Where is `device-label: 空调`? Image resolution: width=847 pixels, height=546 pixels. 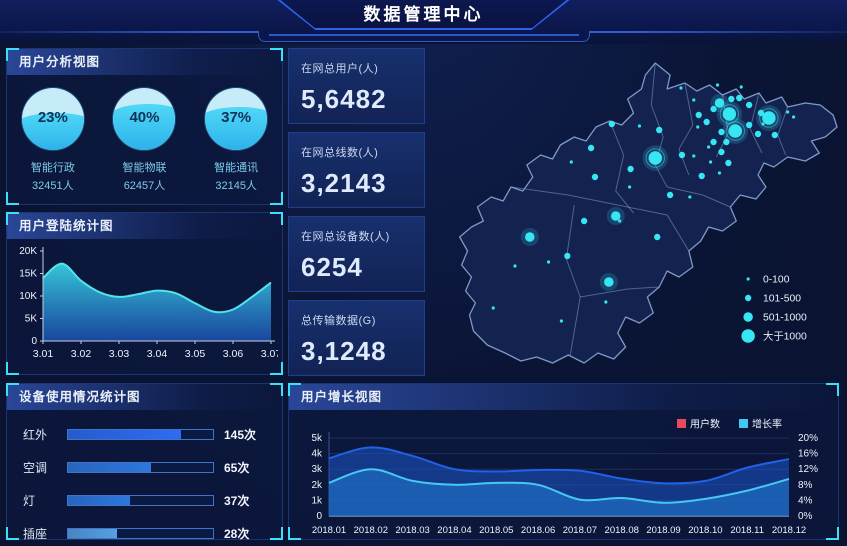 device-label: 空调 is located at coordinates (35, 468).